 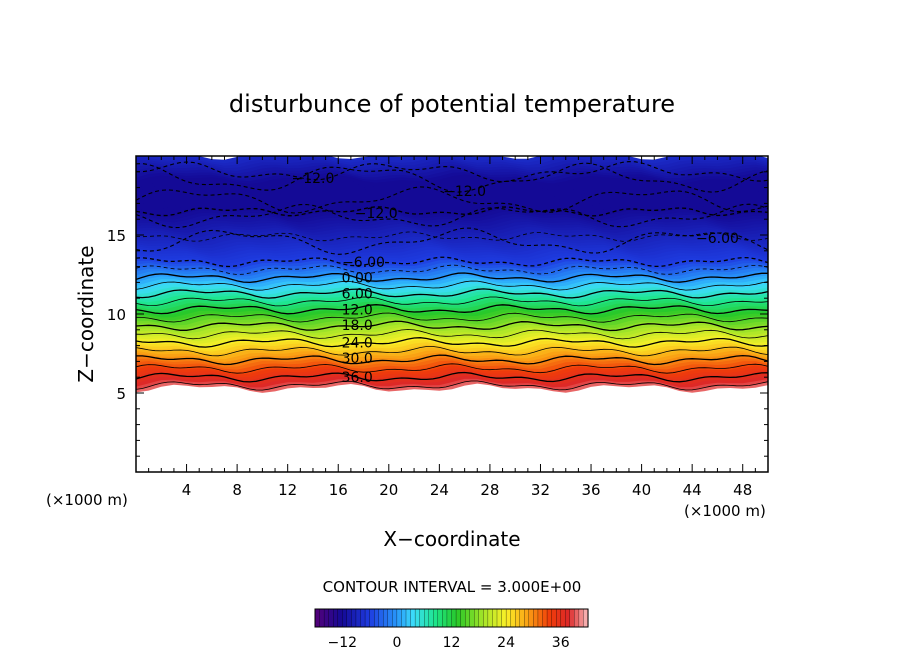 I want to click on colorbar-tick-label: 0, so click(x=396, y=643).